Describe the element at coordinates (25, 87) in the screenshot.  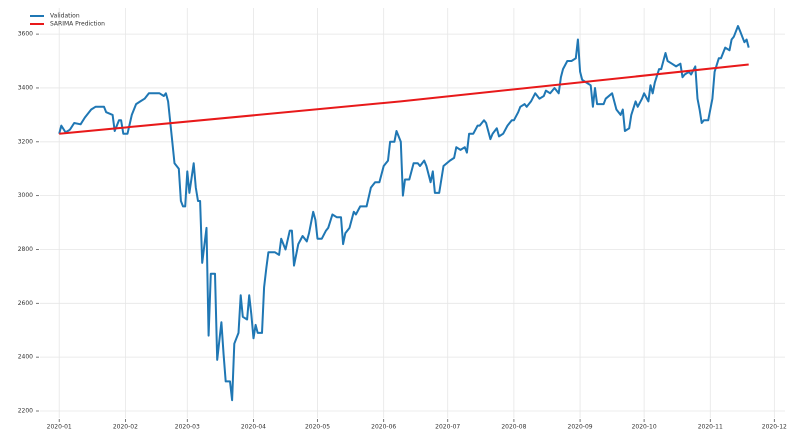
I see `y-tick-label: 3400` at that location.